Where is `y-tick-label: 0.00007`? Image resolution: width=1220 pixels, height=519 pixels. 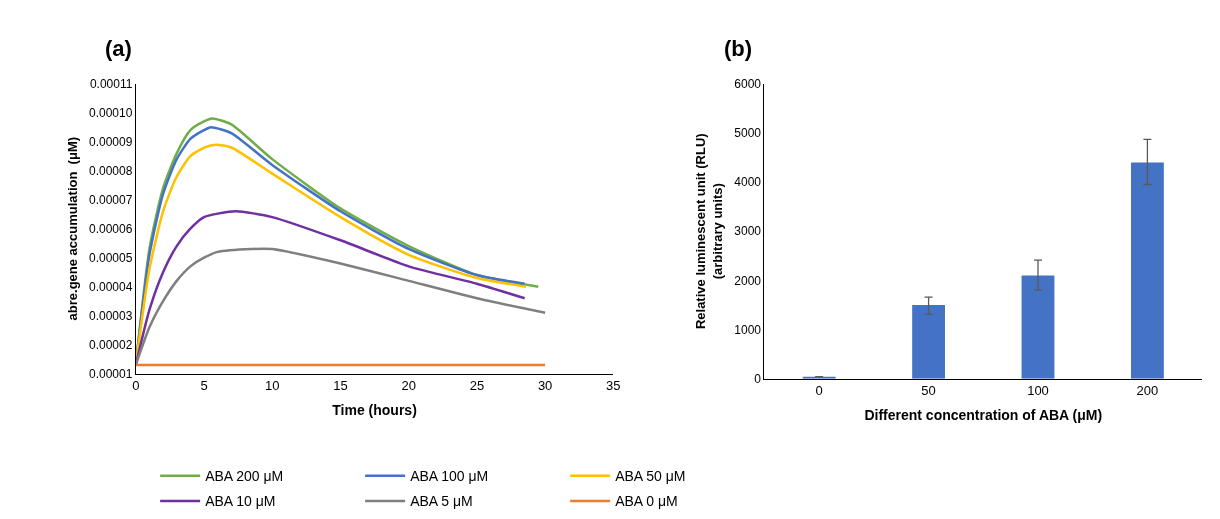 y-tick-label: 0.00007 is located at coordinates (110, 199).